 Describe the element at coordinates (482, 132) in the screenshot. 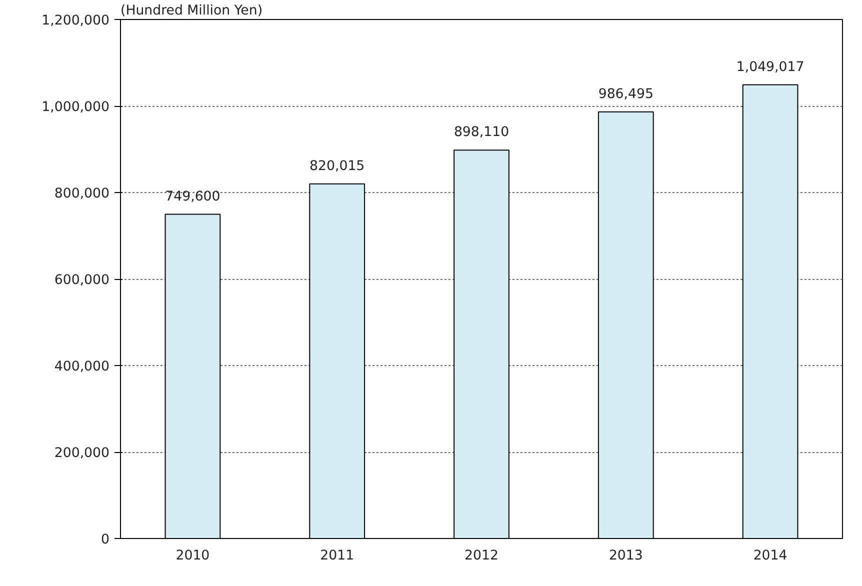

I see `data-label: 898,110` at that location.